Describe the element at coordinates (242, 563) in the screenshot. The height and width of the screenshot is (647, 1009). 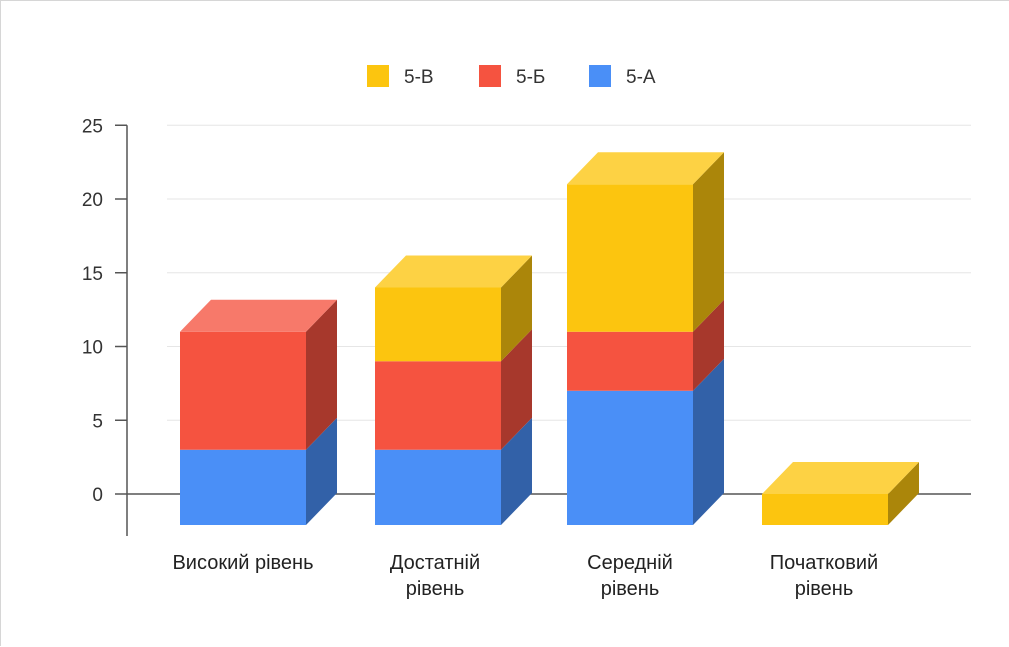
I see `x-category-label: Високий рівень` at that location.